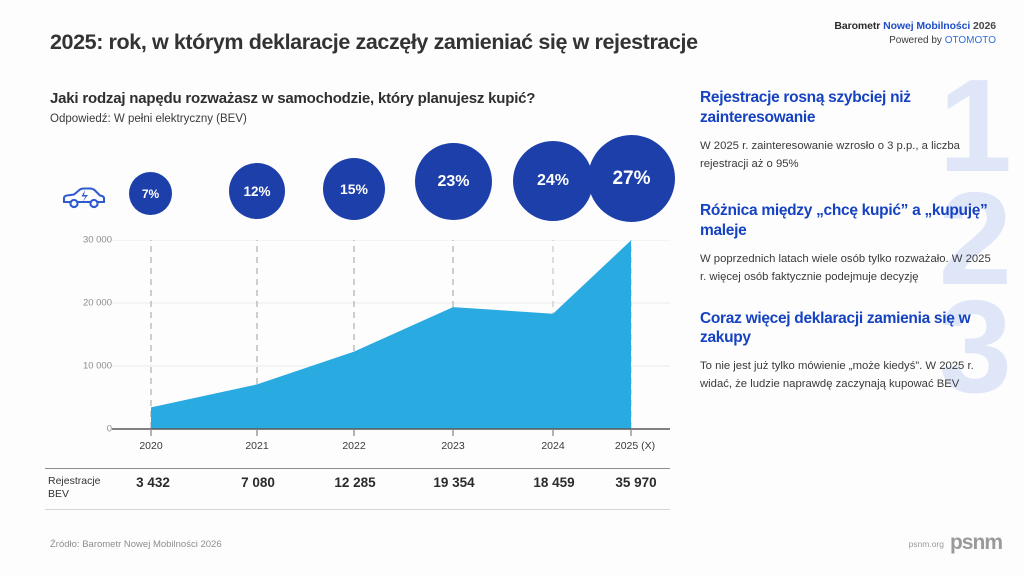  I want to click on bubble-2022: 15%, so click(354, 189).